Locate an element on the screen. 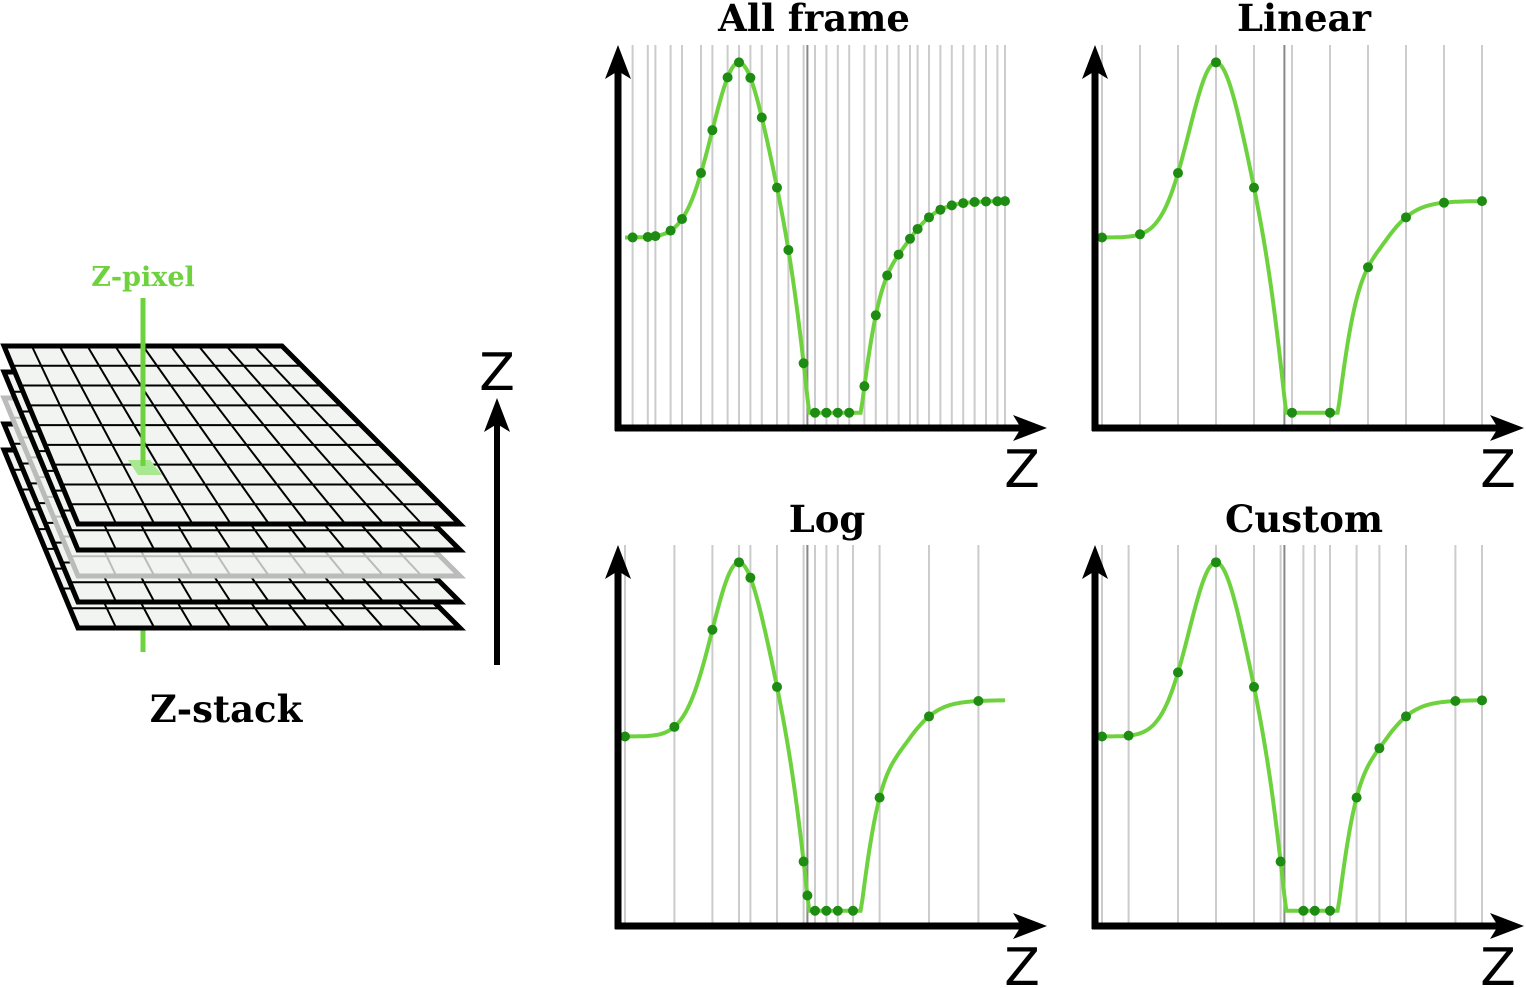  intensity-curve is located at coordinates (1292, 736).